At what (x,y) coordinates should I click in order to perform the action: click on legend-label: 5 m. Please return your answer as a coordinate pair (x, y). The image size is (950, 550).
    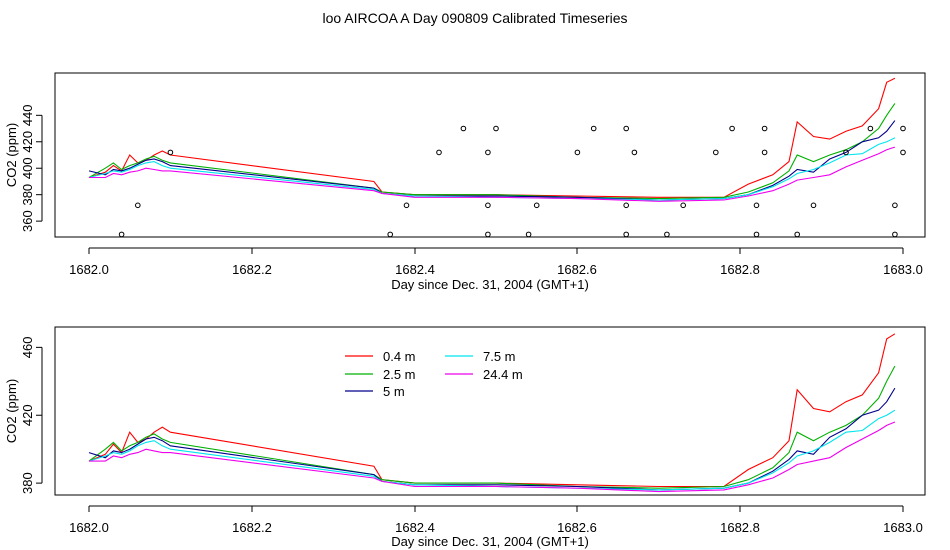
    Looking at the image, I should click on (394, 391).